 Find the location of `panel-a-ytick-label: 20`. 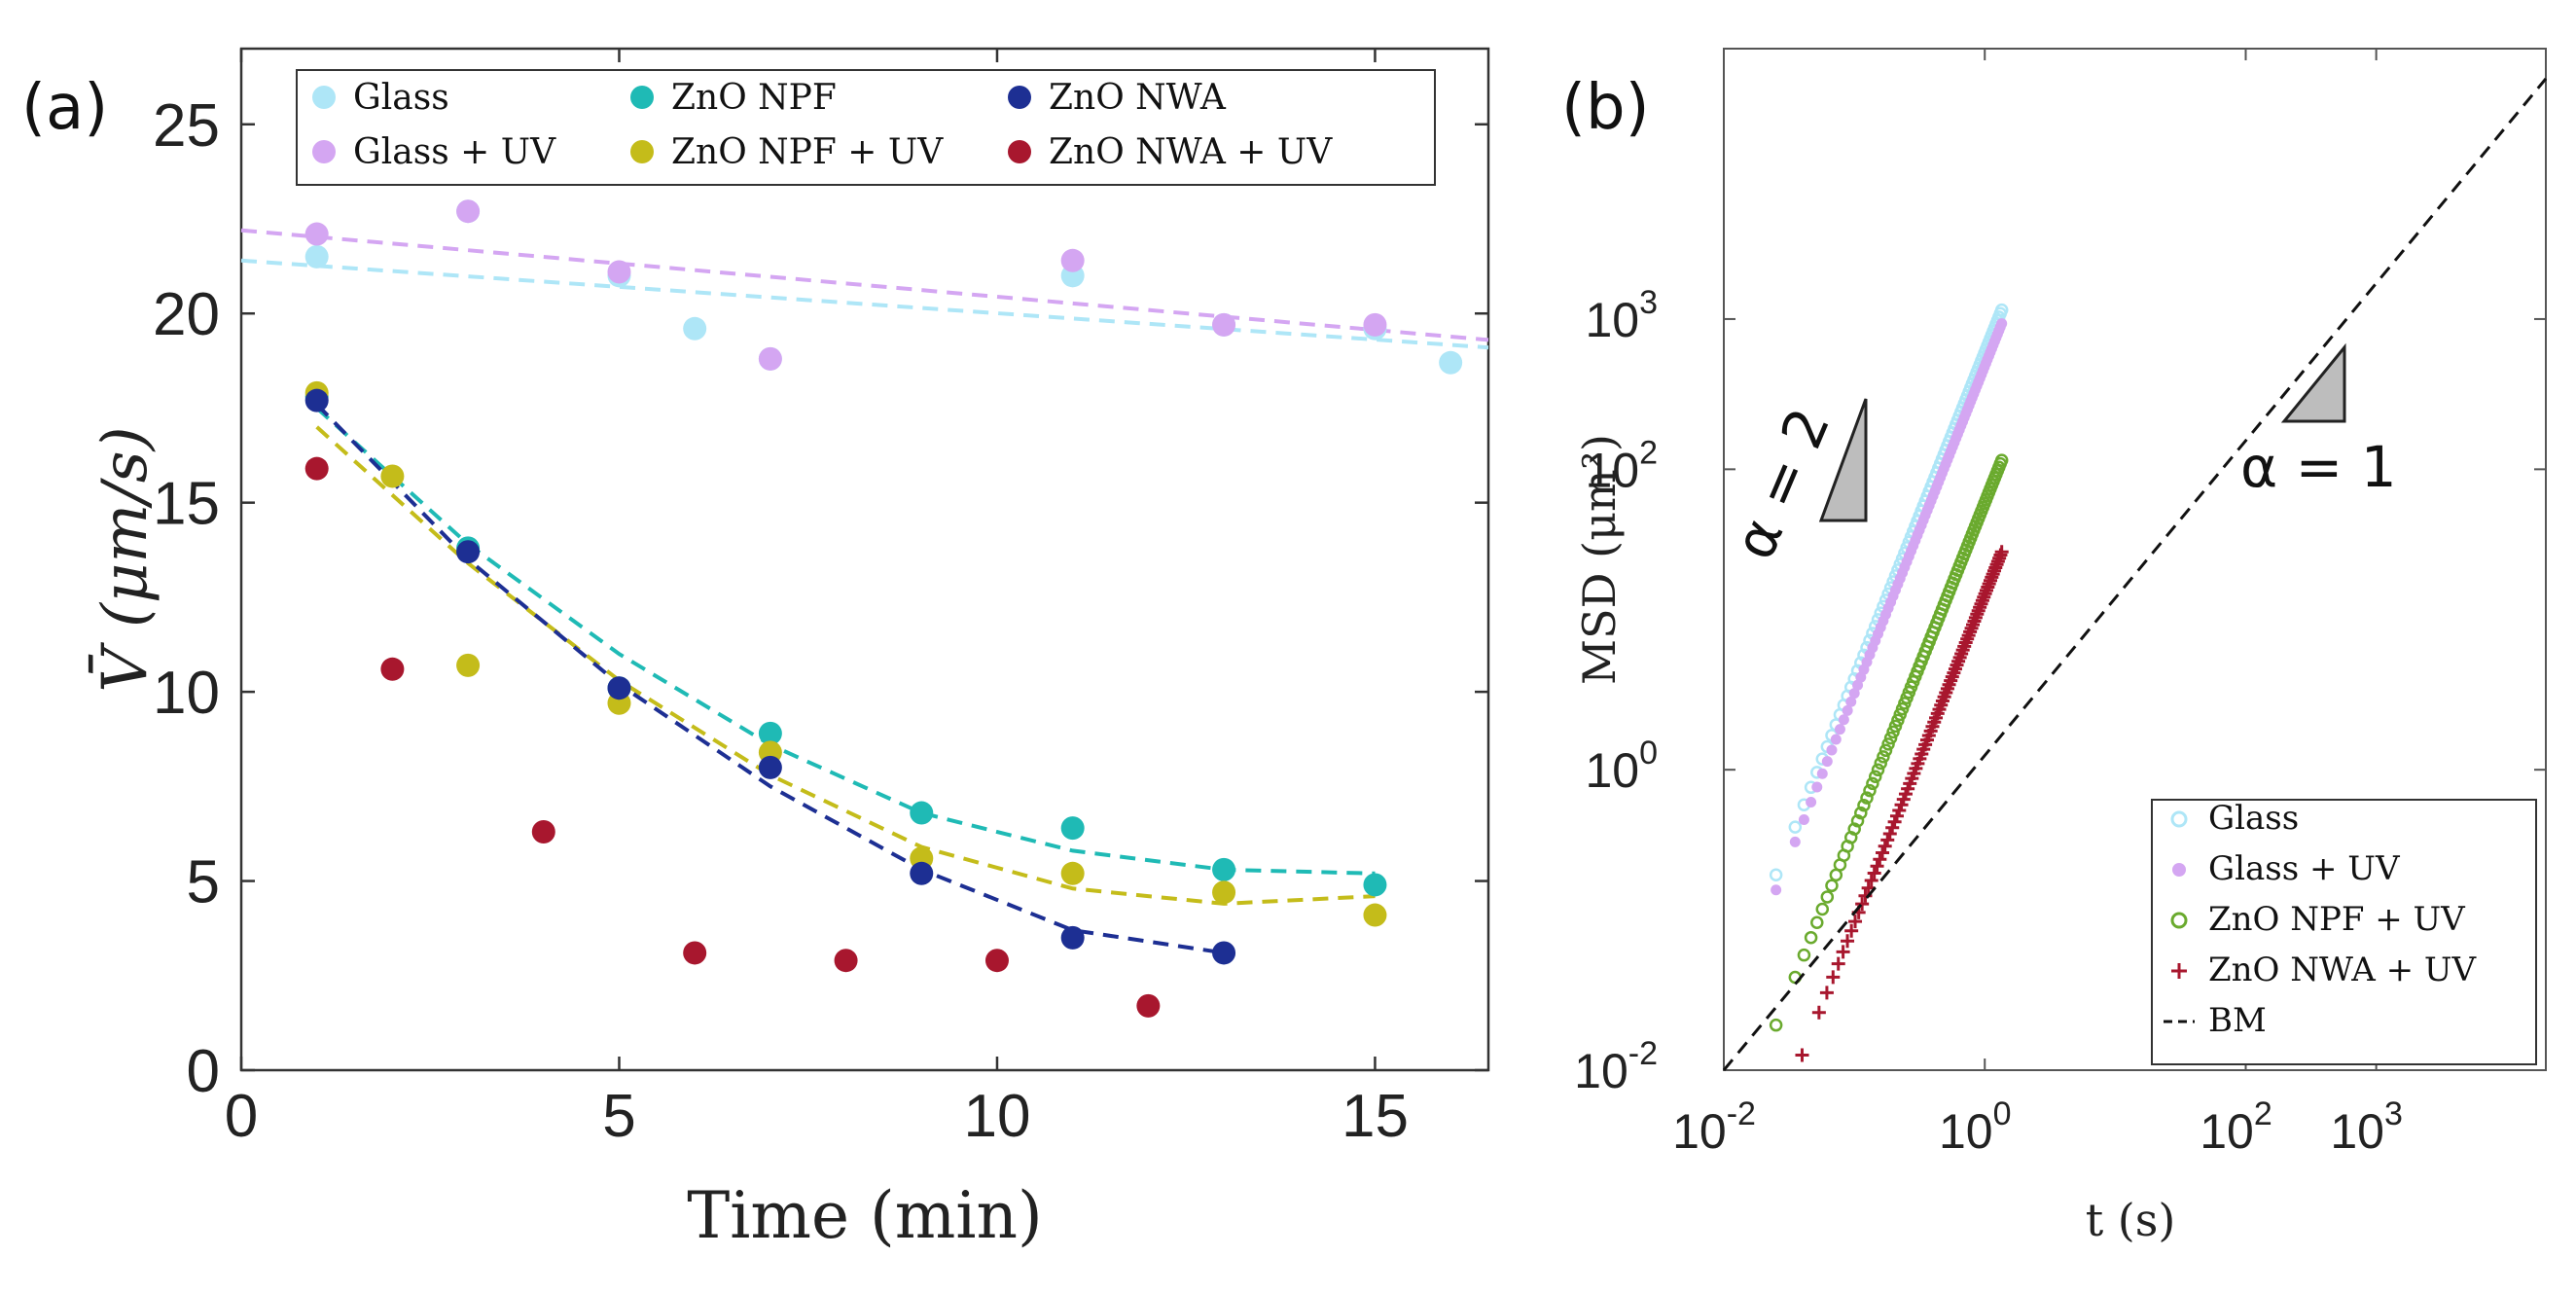

panel-a-ytick-label: 20 is located at coordinates (186, 315).